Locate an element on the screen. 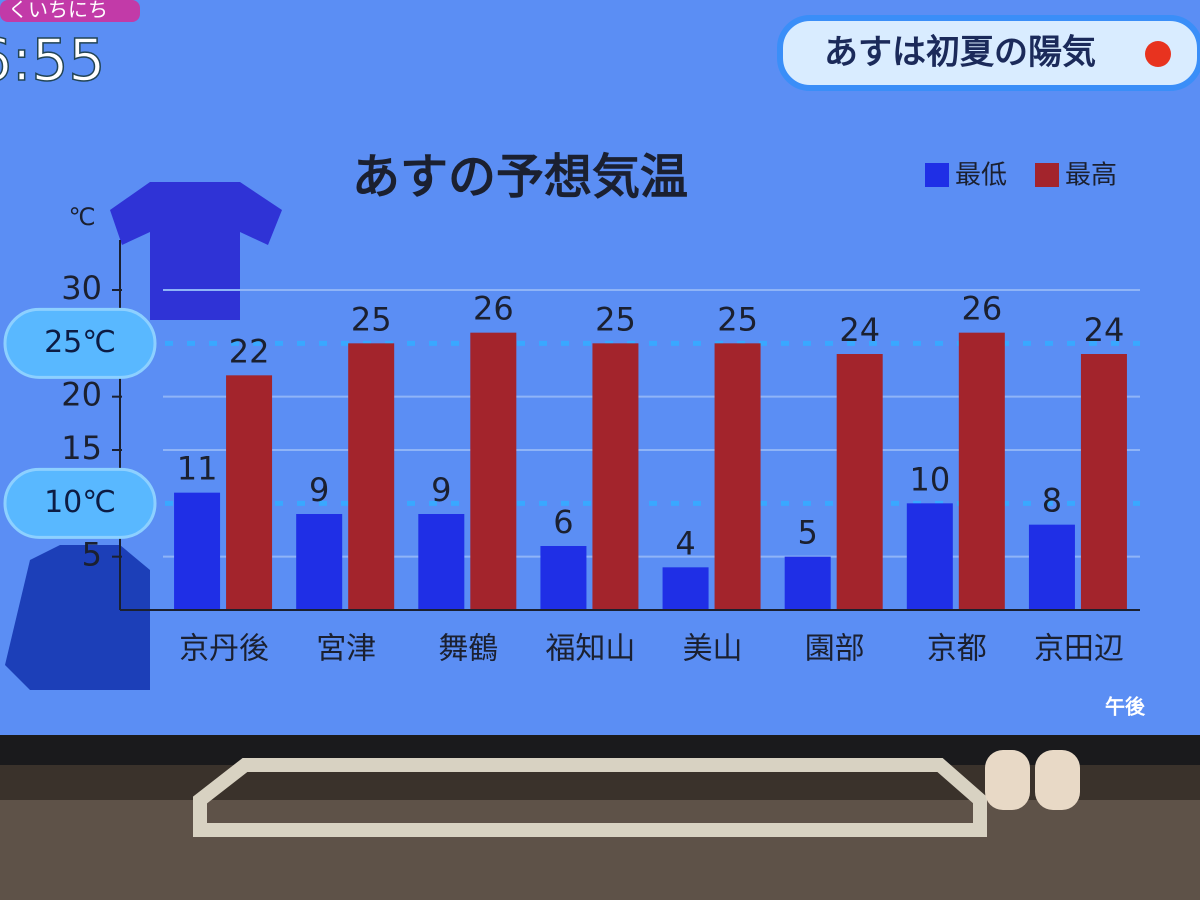  y-tick-label: 30 is located at coordinates (81, 288).